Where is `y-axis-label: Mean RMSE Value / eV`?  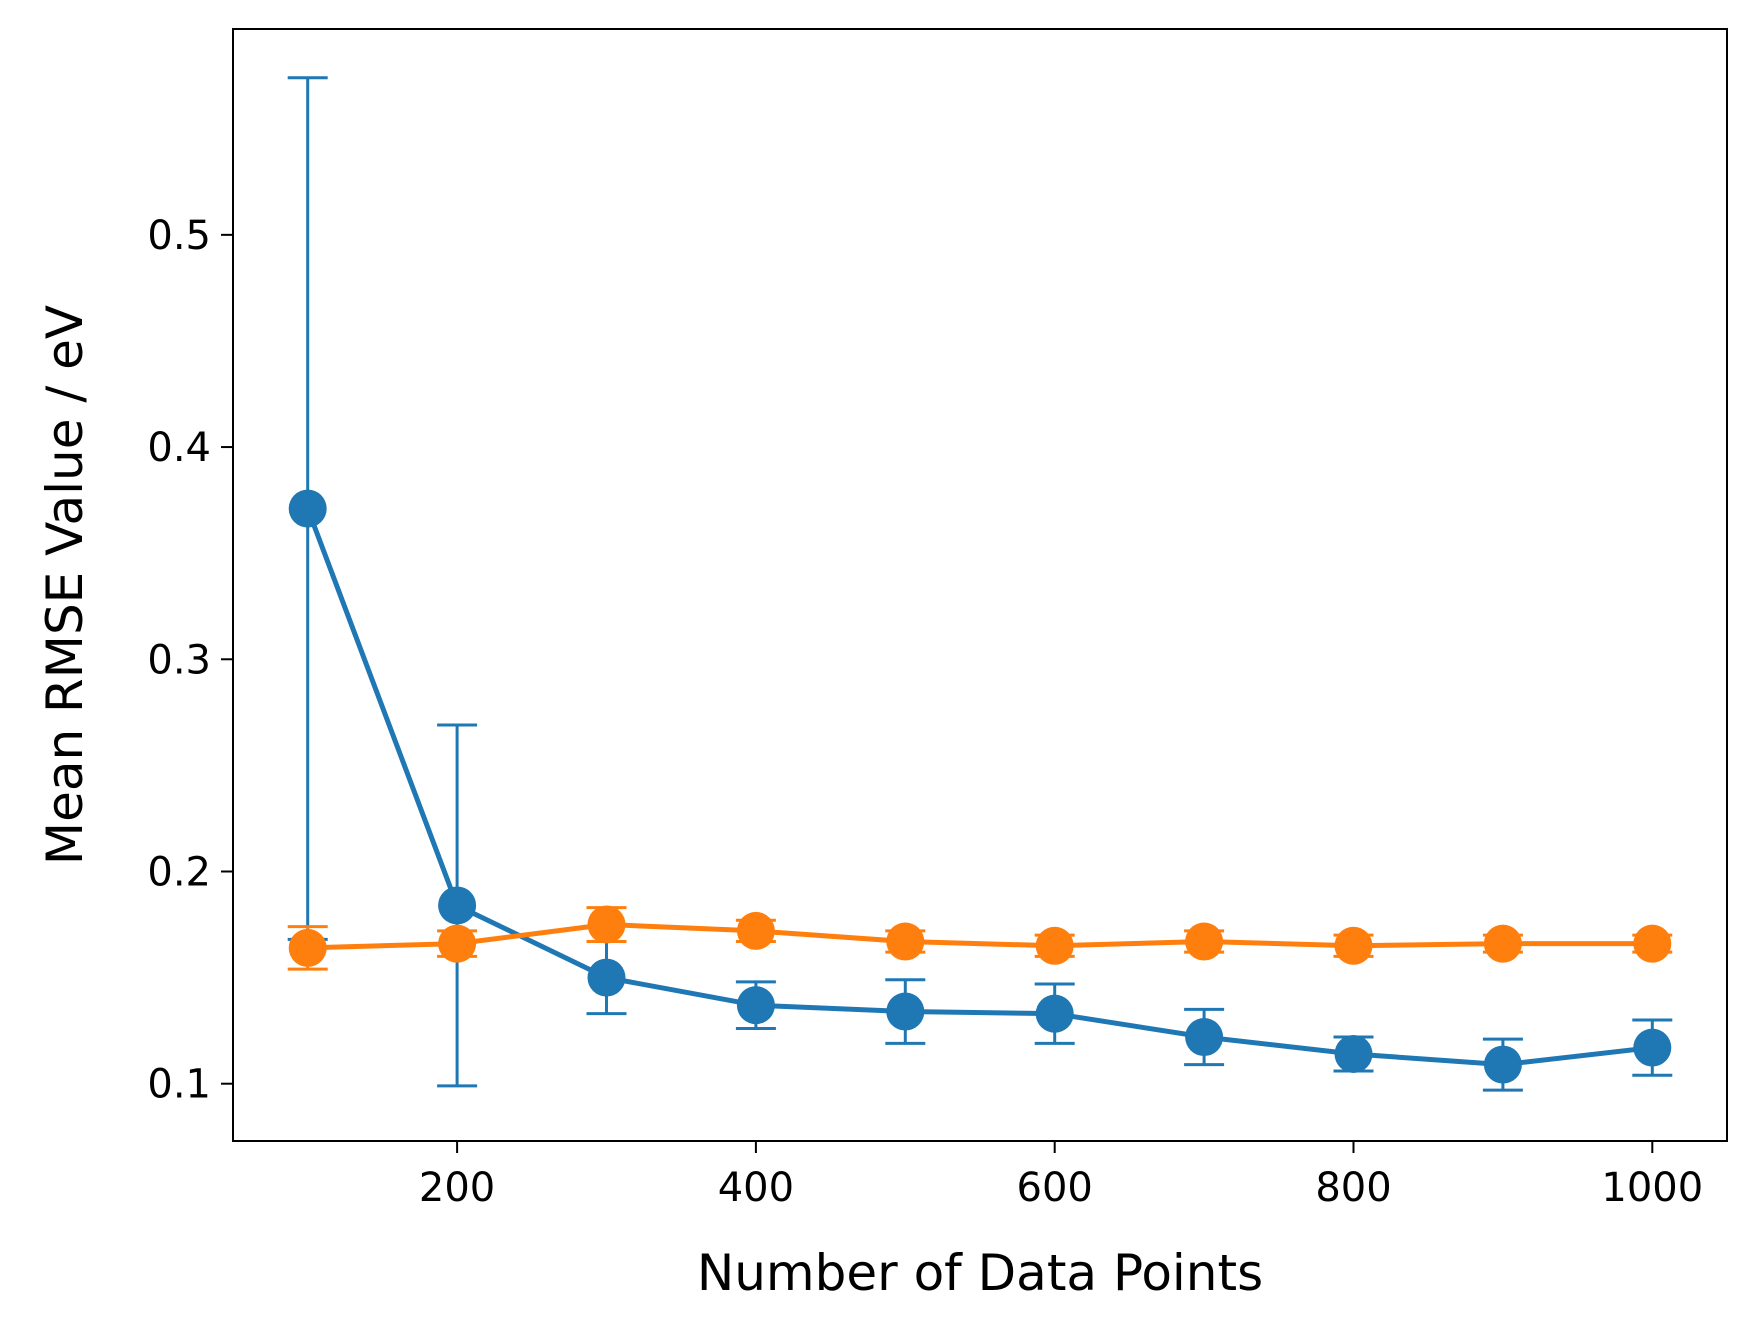
y-axis-label: Mean RMSE Value / eV is located at coordinates (65, 585).